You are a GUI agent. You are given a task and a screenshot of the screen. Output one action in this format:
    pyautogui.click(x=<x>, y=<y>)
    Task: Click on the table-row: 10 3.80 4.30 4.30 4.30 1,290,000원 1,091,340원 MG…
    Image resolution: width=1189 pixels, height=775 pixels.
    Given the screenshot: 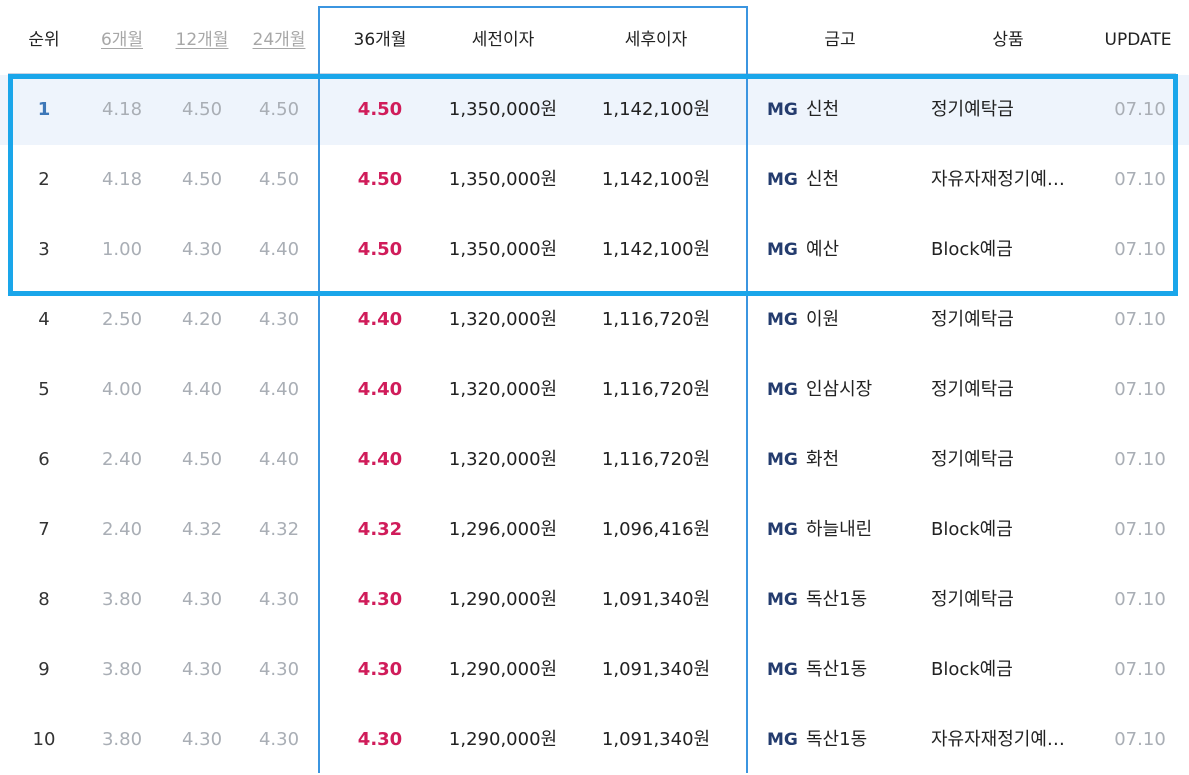 What is the action you would take?
    pyautogui.click(x=594, y=740)
    